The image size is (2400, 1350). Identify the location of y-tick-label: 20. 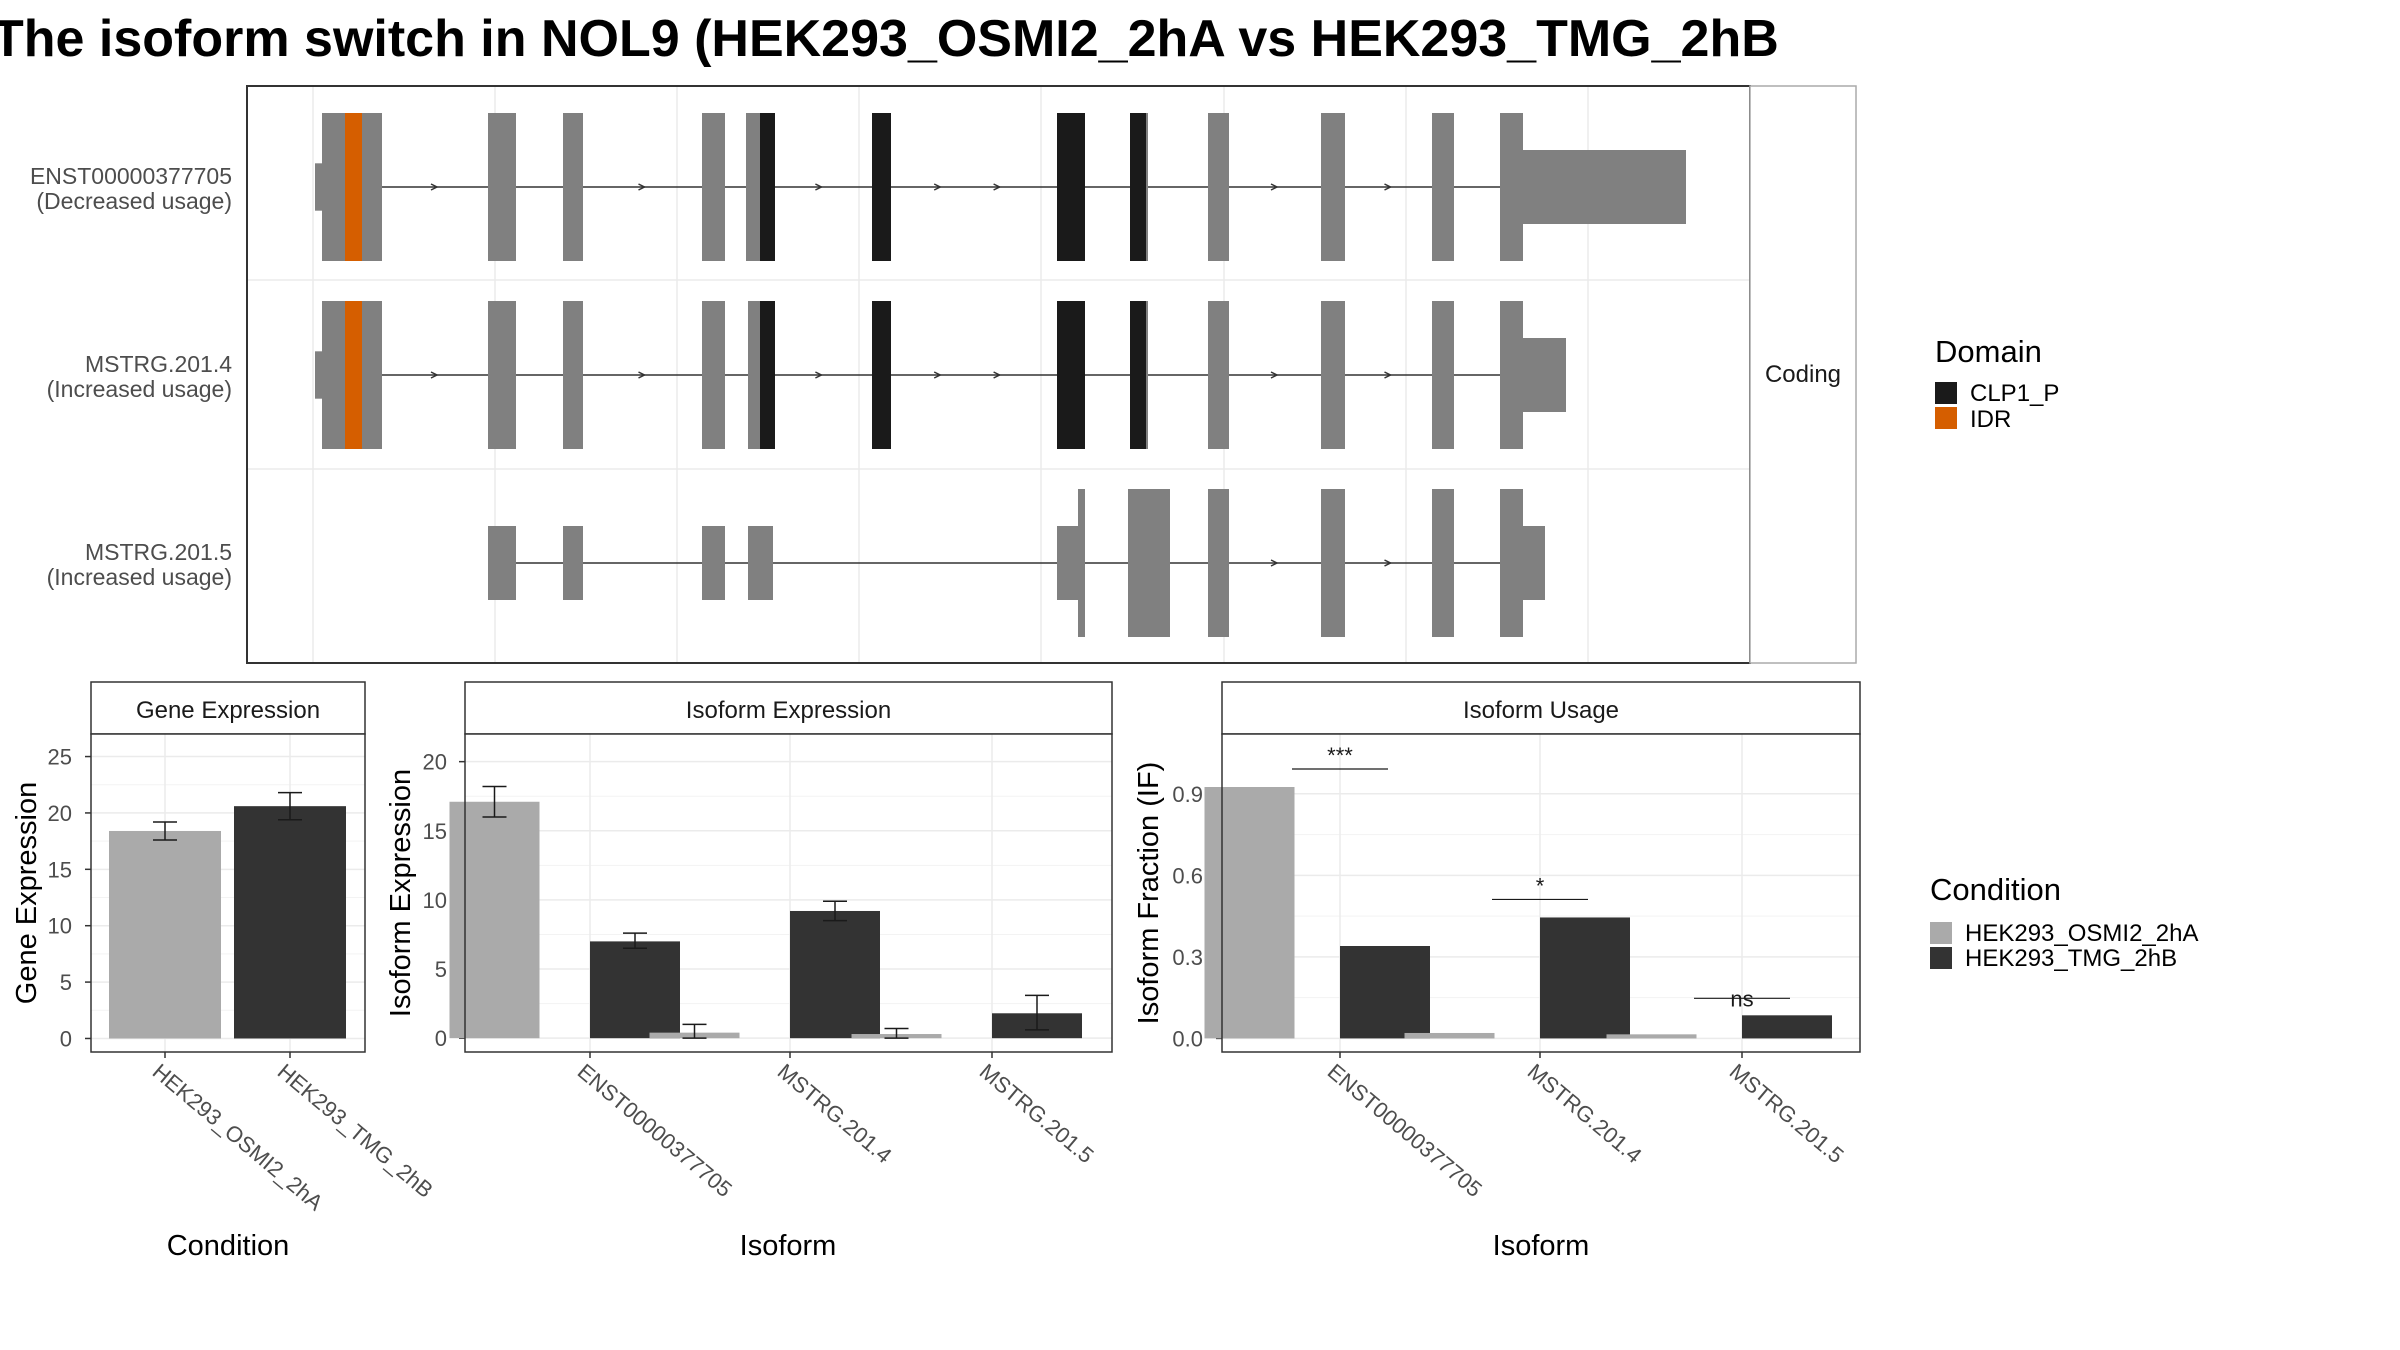
(60, 813).